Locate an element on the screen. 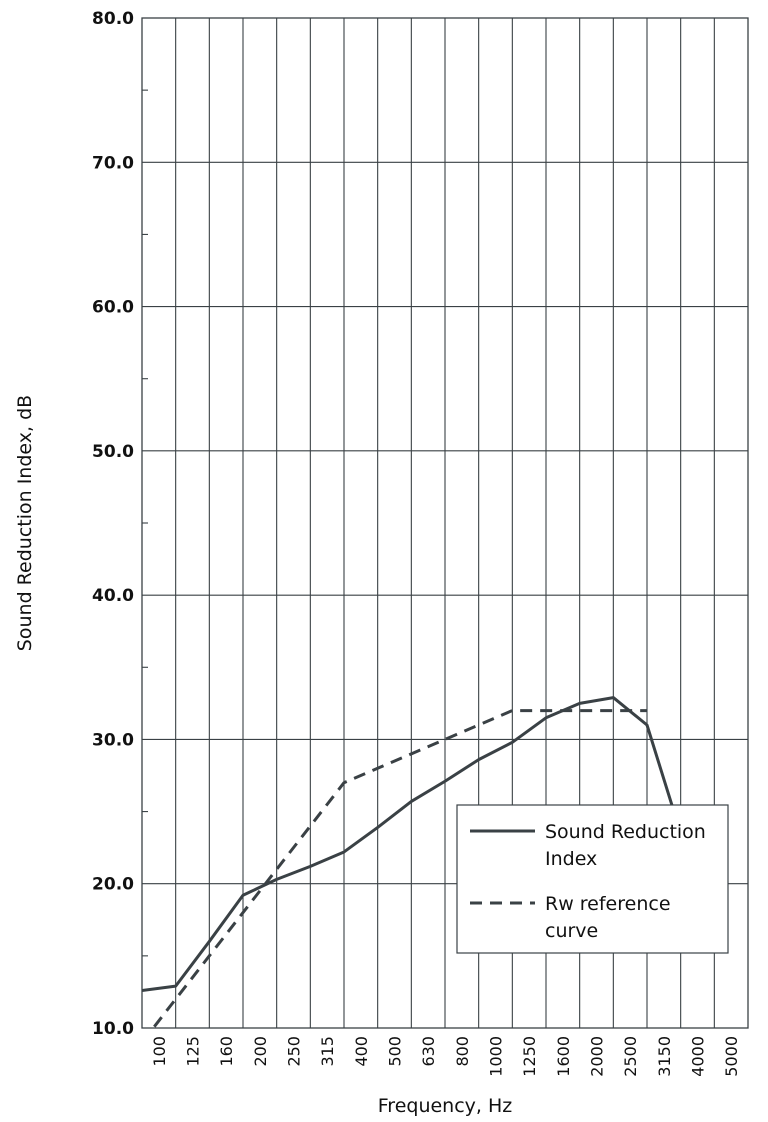 The image size is (768, 1122). legend: Sound Reduction Index Rw reference curve is located at coordinates (592, 879).